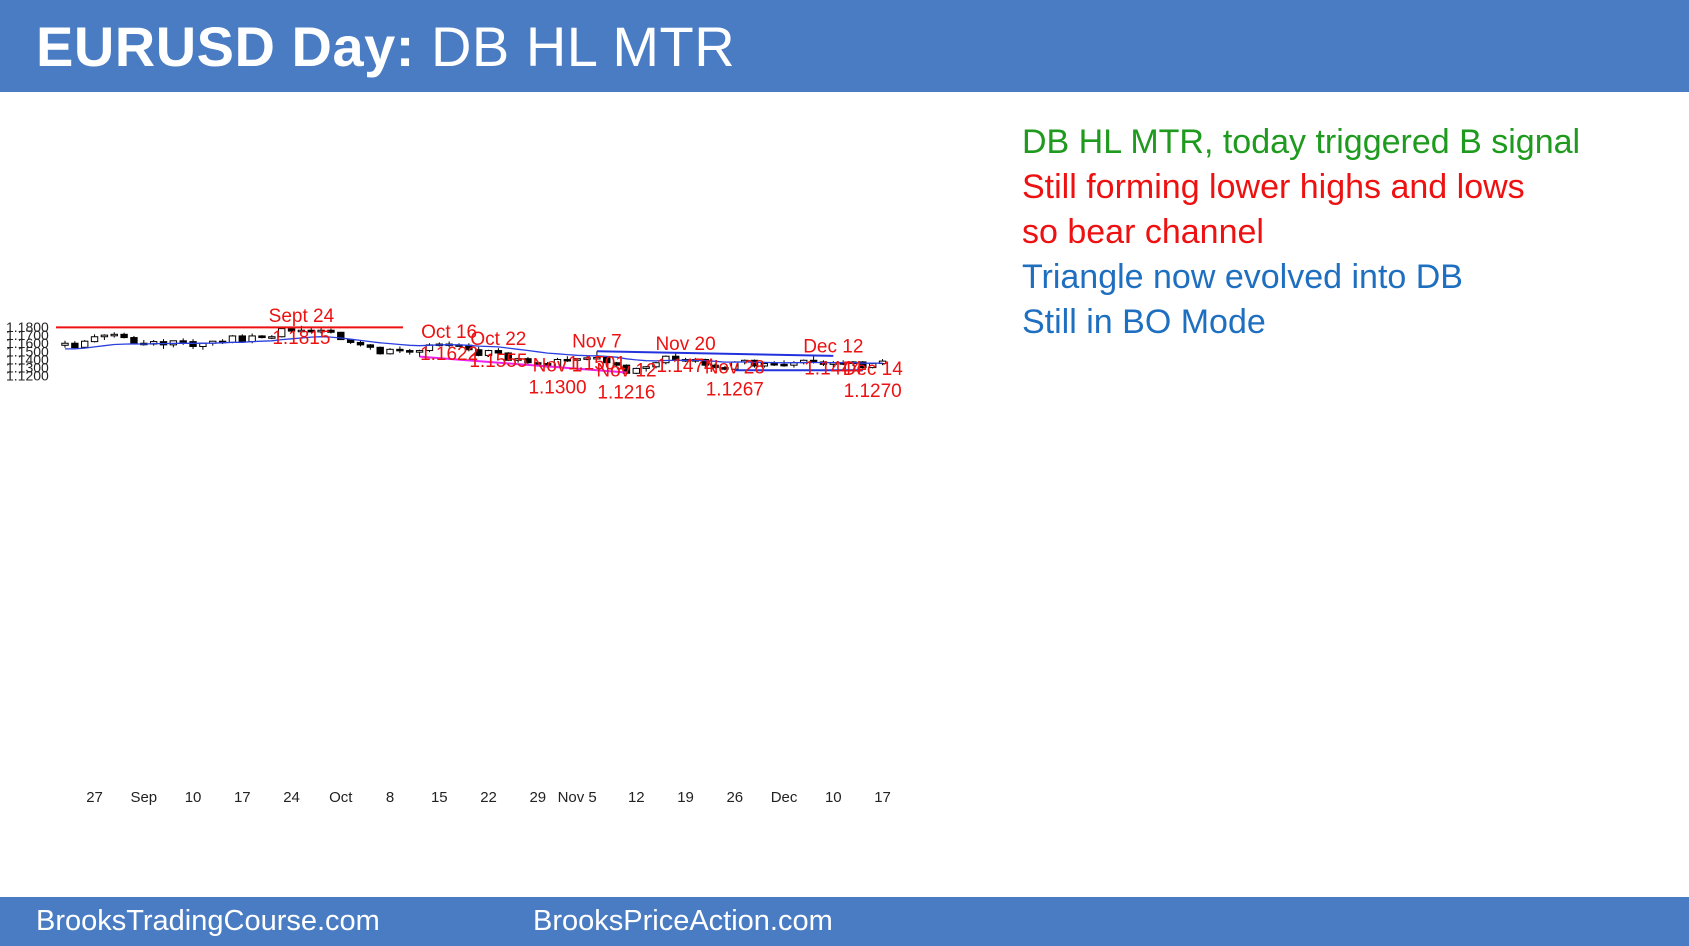 The width and height of the screenshot is (1689, 946). What do you see at coordinates (575, 46) in the screenshot?
I see `title-rest: DB HL MTR` at bounding box center [575, 46].